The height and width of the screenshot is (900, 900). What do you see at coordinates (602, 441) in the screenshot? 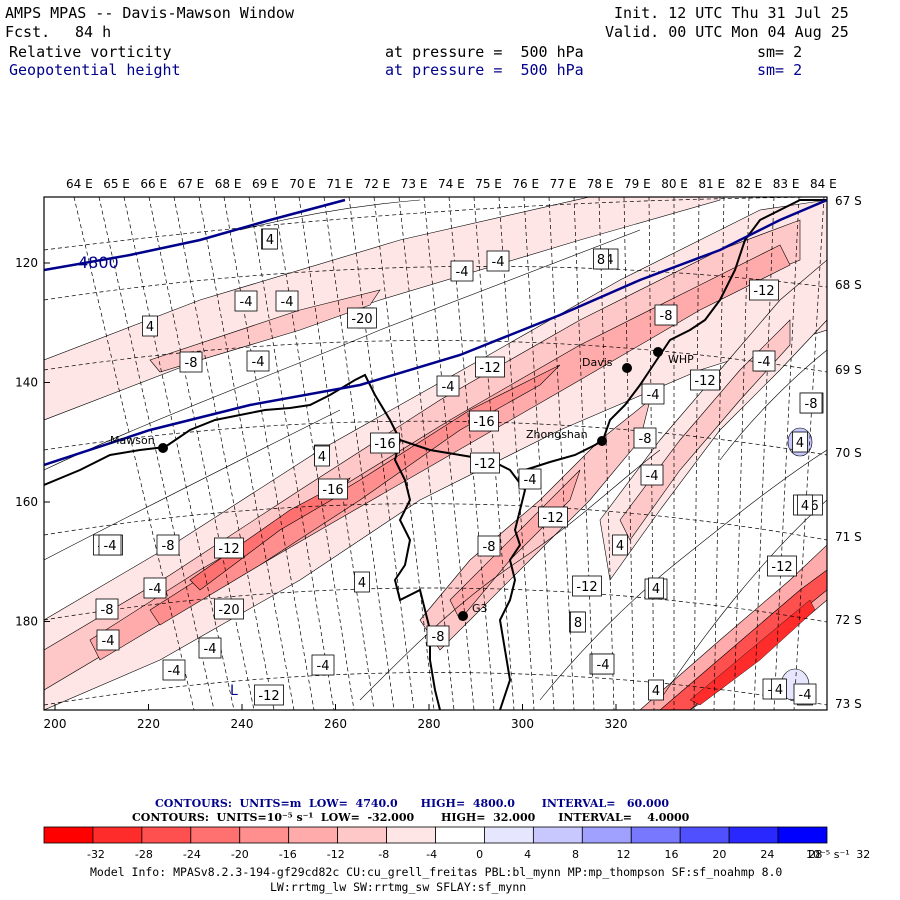
I see `station-zhongshan-dot` at bounding box center [602, 441].